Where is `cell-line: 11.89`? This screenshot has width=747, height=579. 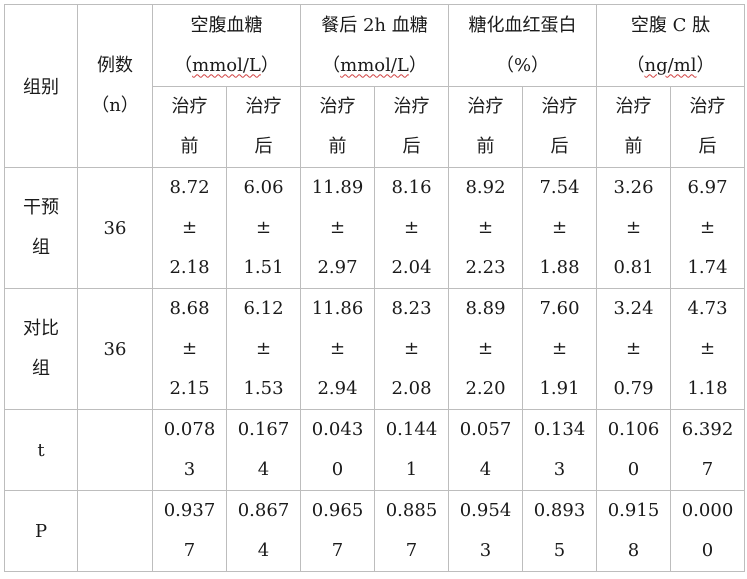
cell-line: 11.89 is located at coordinates (337, 187).